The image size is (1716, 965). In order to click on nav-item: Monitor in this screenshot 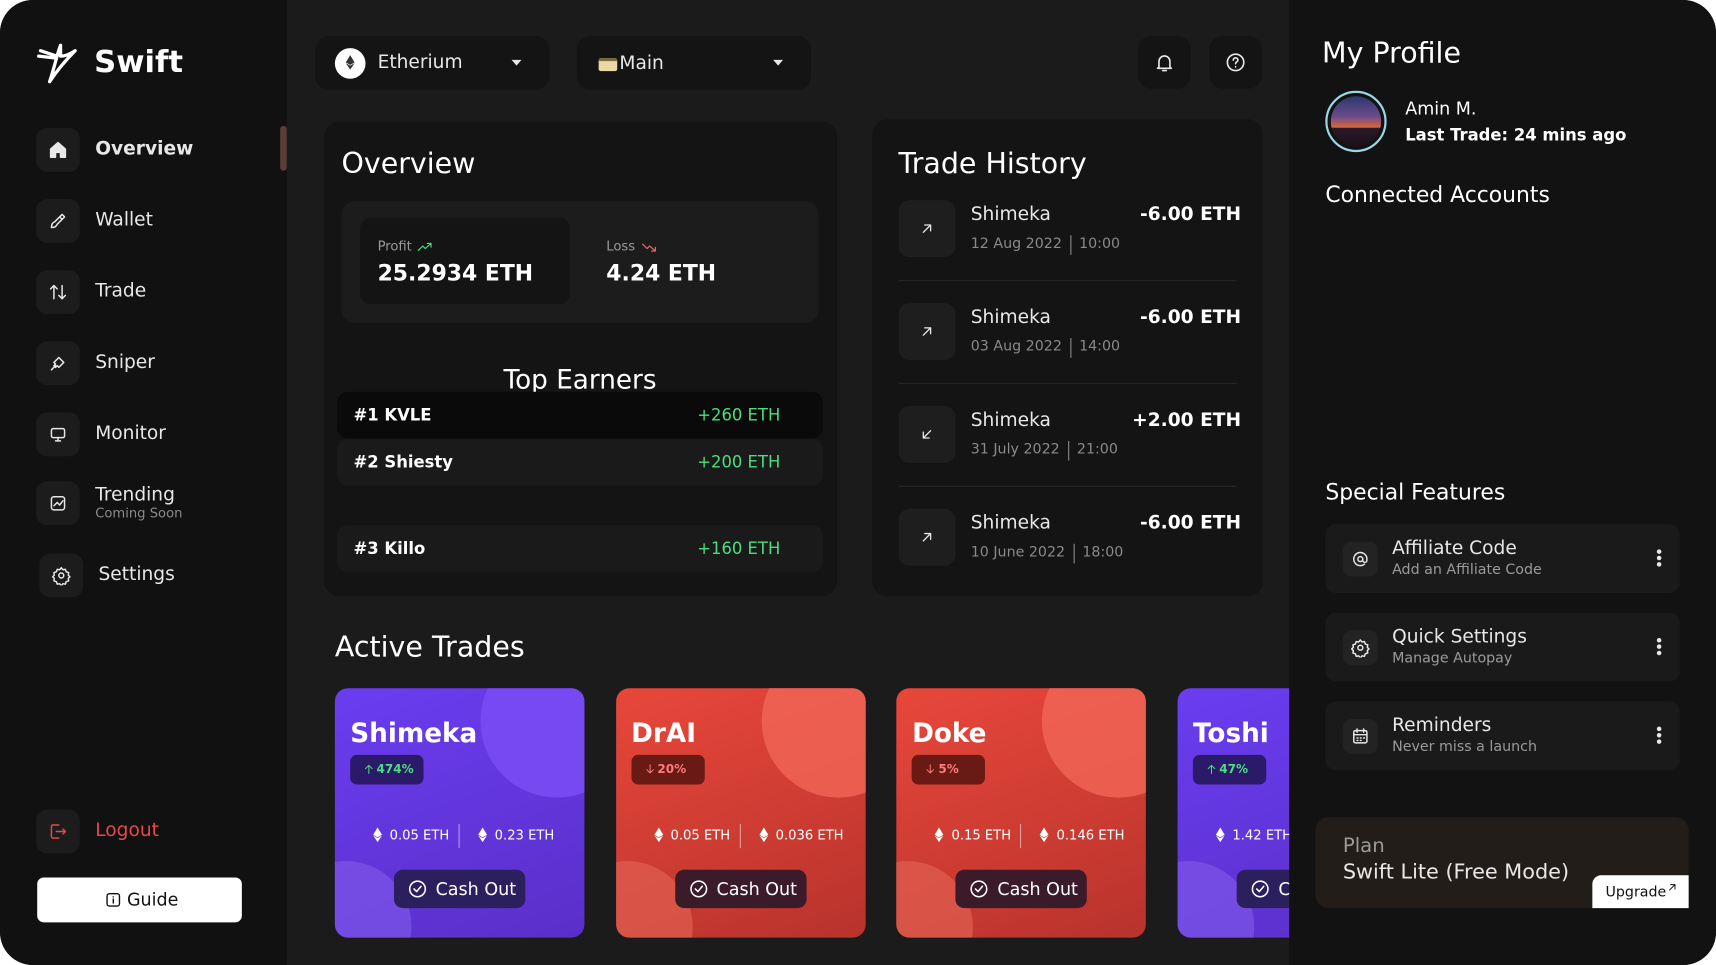, I will do `click(153, 434)`.